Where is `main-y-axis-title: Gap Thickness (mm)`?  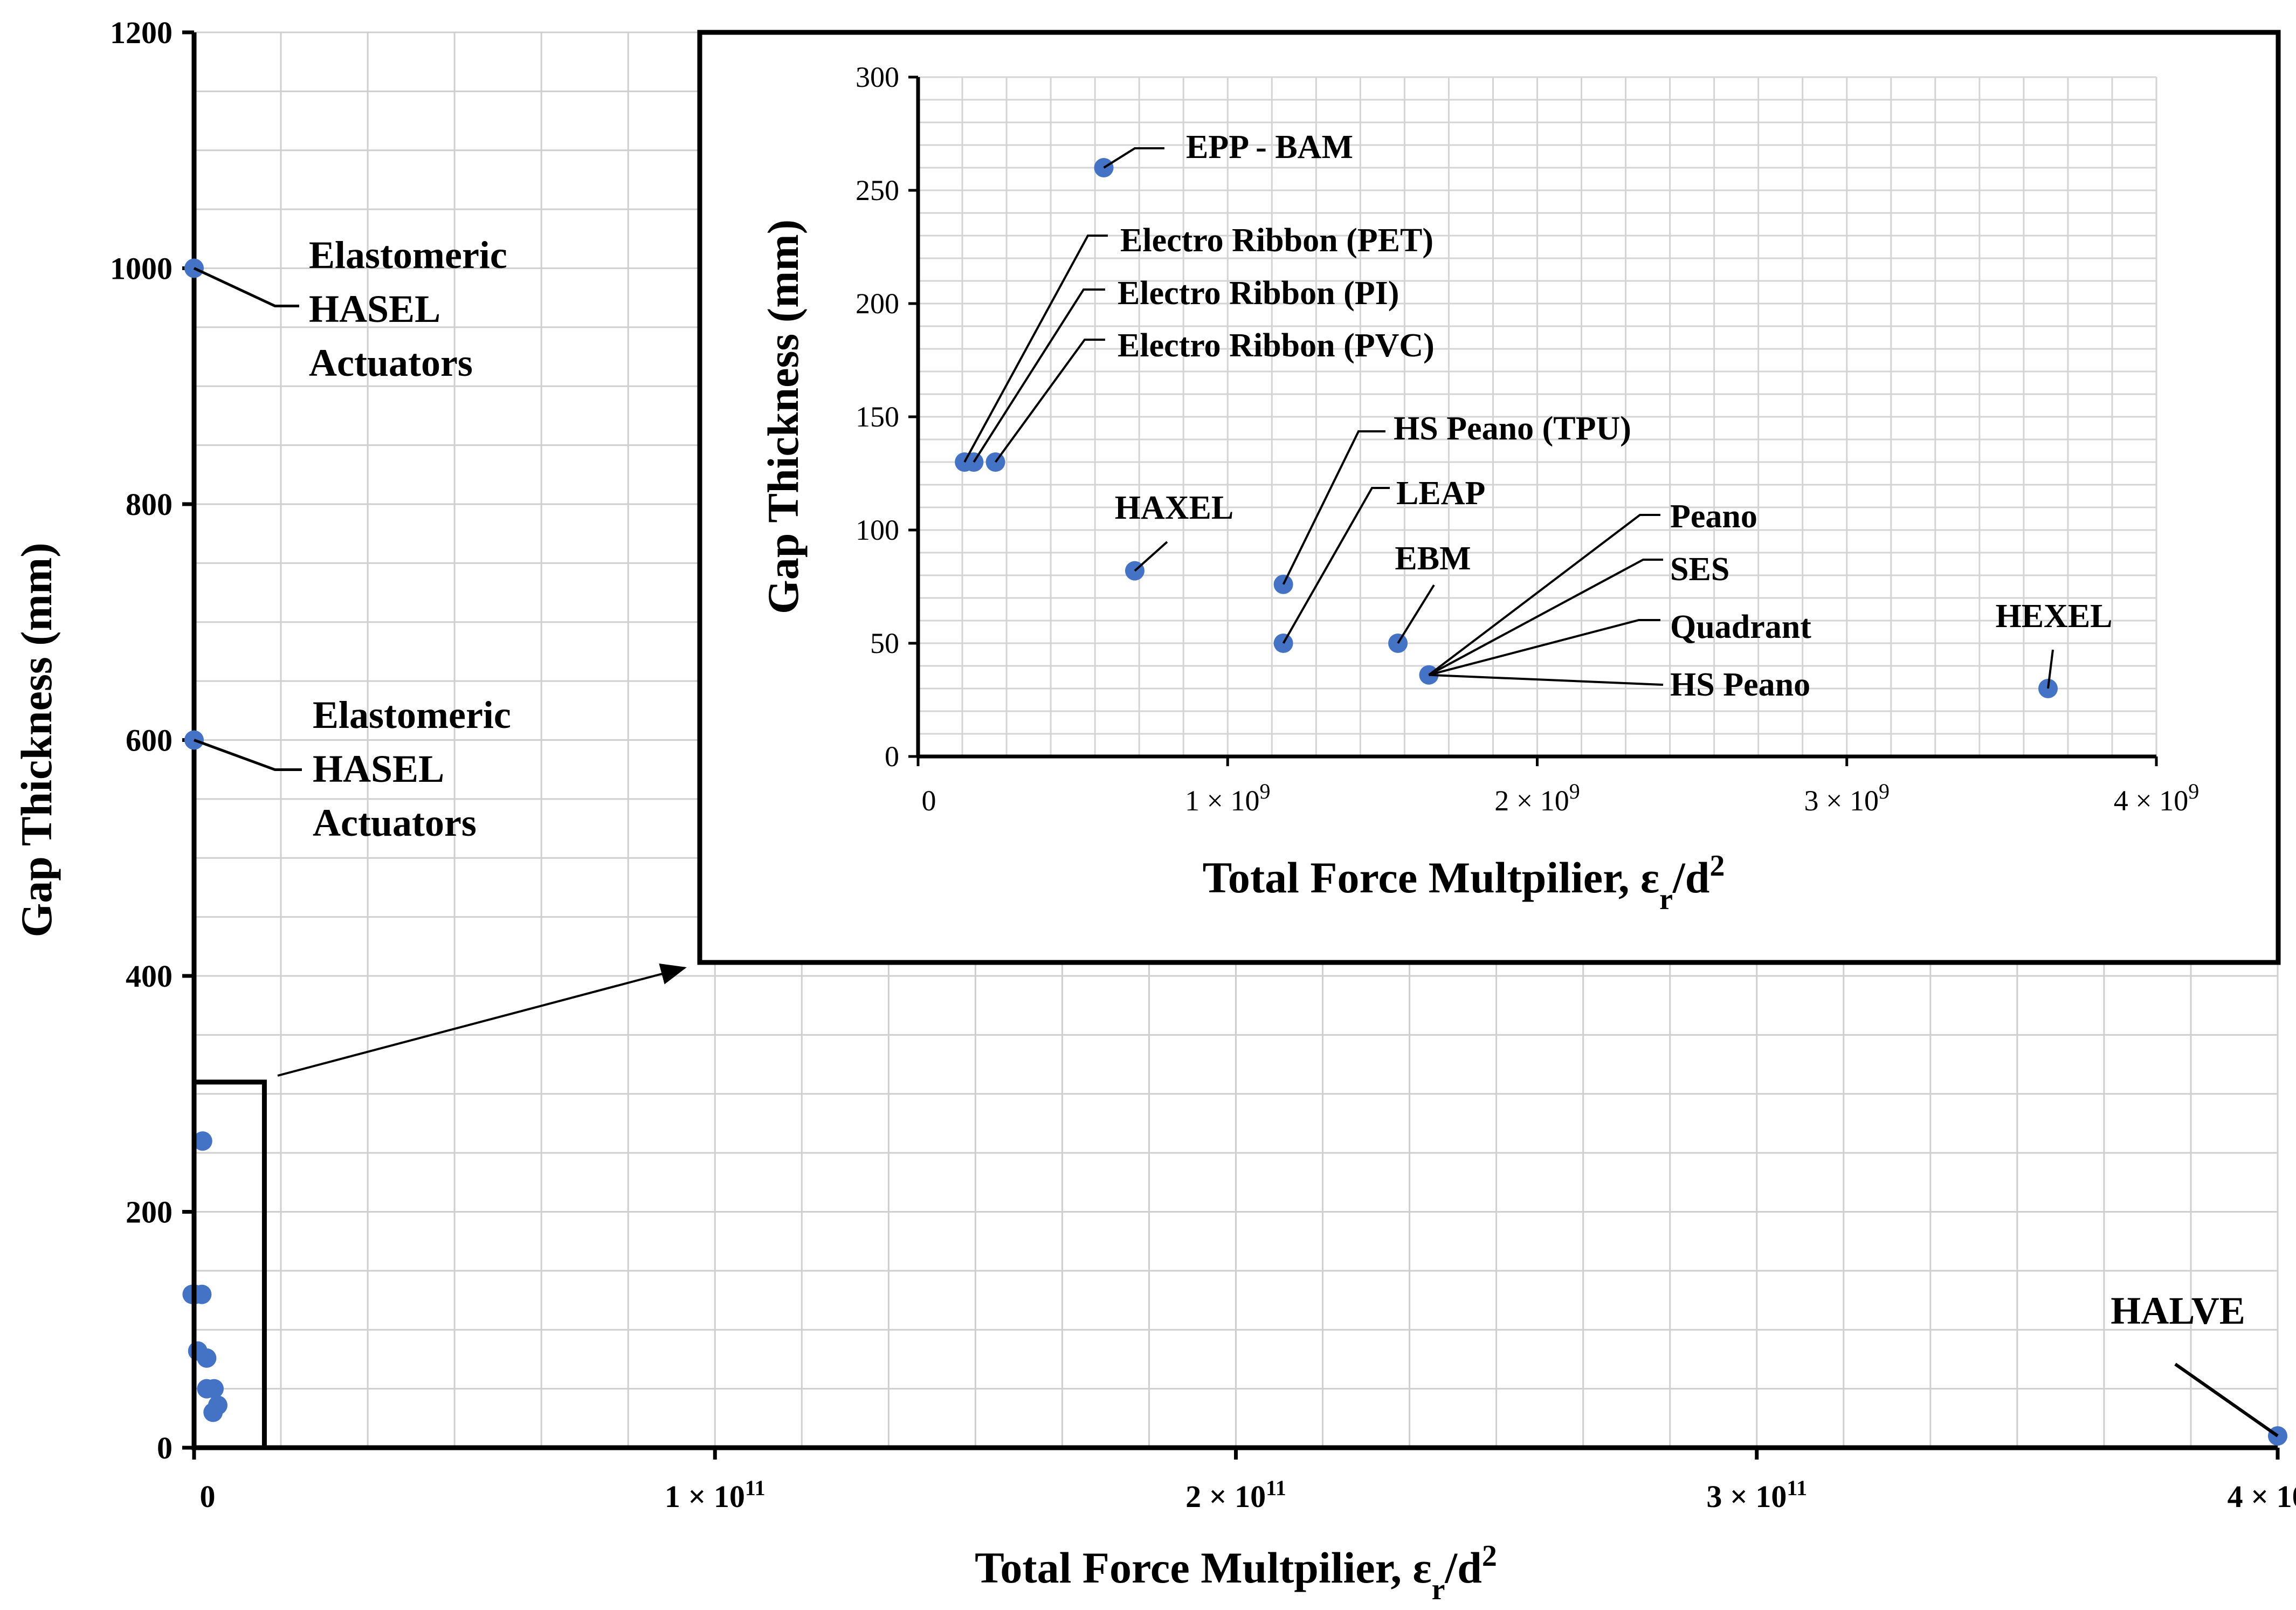
main-y-axis-title: Gap Thickness (mm) is located at coordinates (36, 740).